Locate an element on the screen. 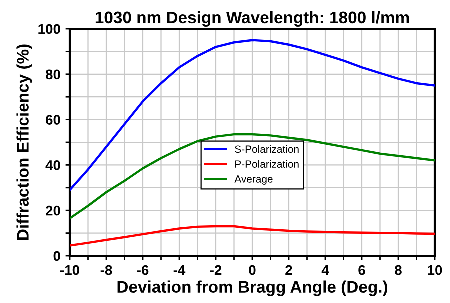 This screenshot has height=303, width=450. x-tick-label: 8 is located at coordinates (398, 270).